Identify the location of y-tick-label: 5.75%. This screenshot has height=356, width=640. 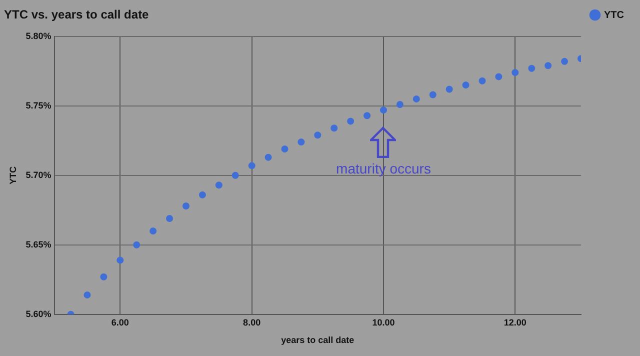
(39, 105).